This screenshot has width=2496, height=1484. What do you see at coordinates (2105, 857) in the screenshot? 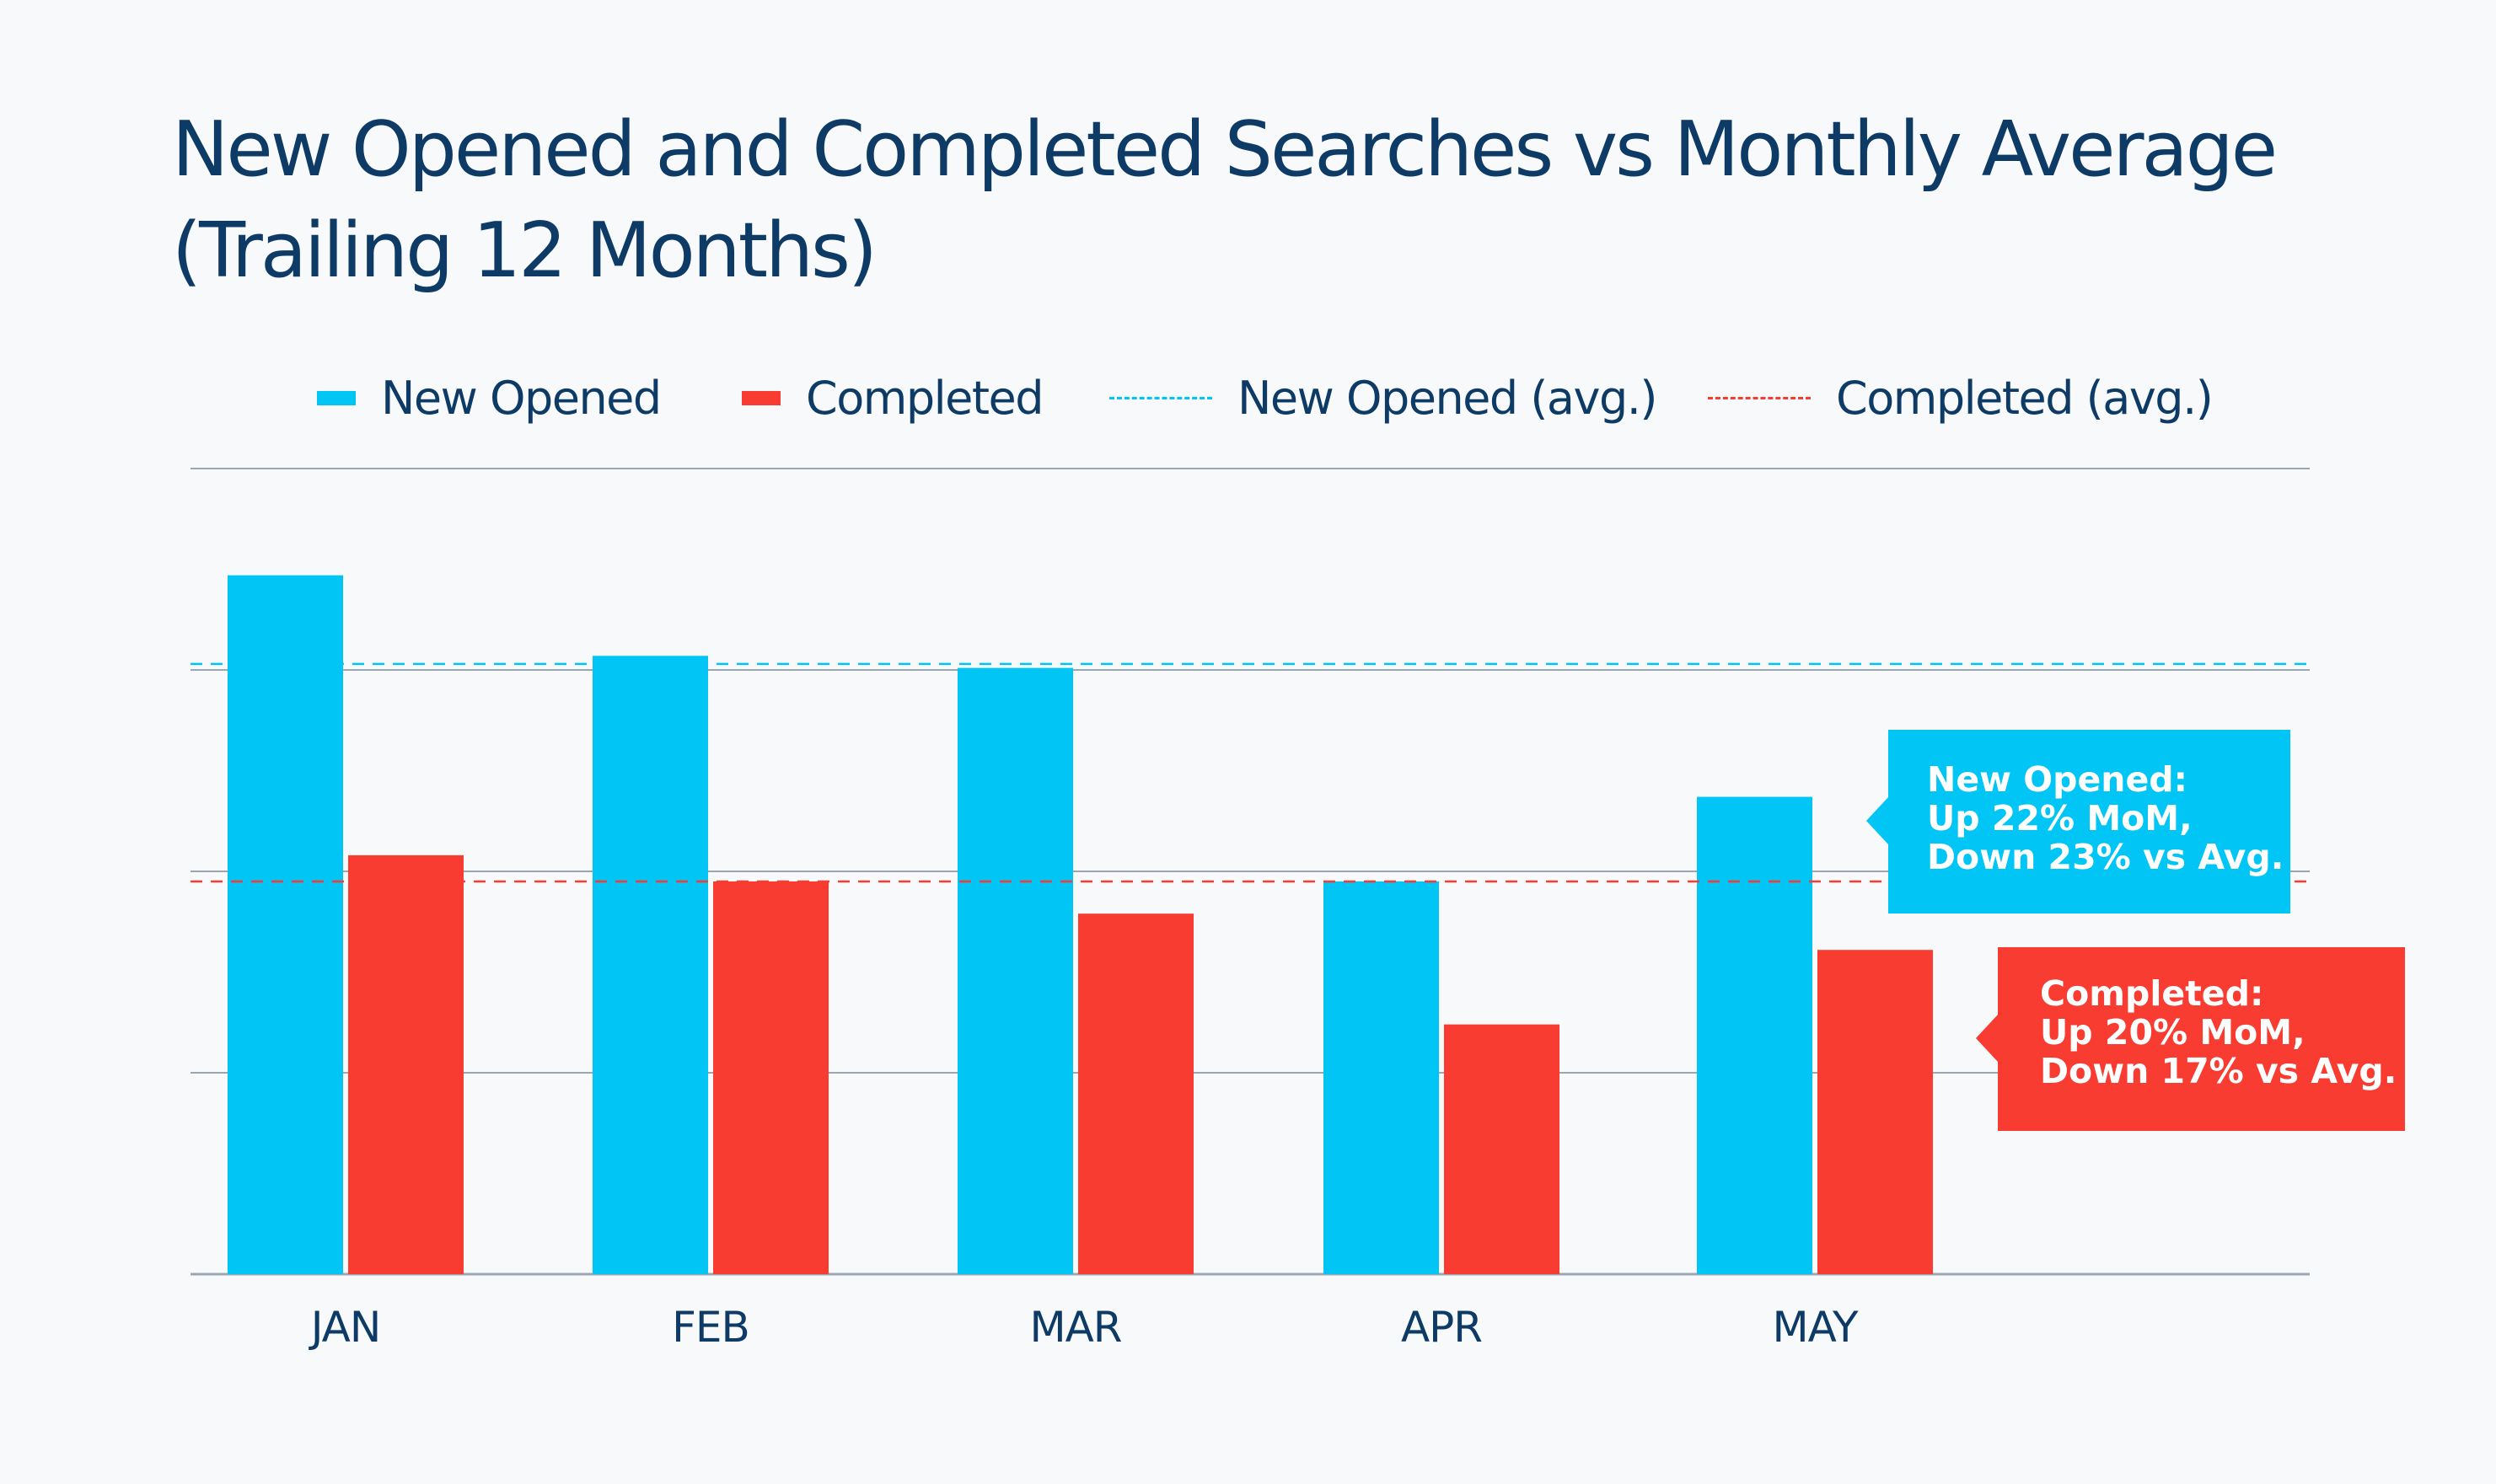
I see `callout-new-opened-line-3: Down 23% vs Avg.` at bounding box center [2105, 857].